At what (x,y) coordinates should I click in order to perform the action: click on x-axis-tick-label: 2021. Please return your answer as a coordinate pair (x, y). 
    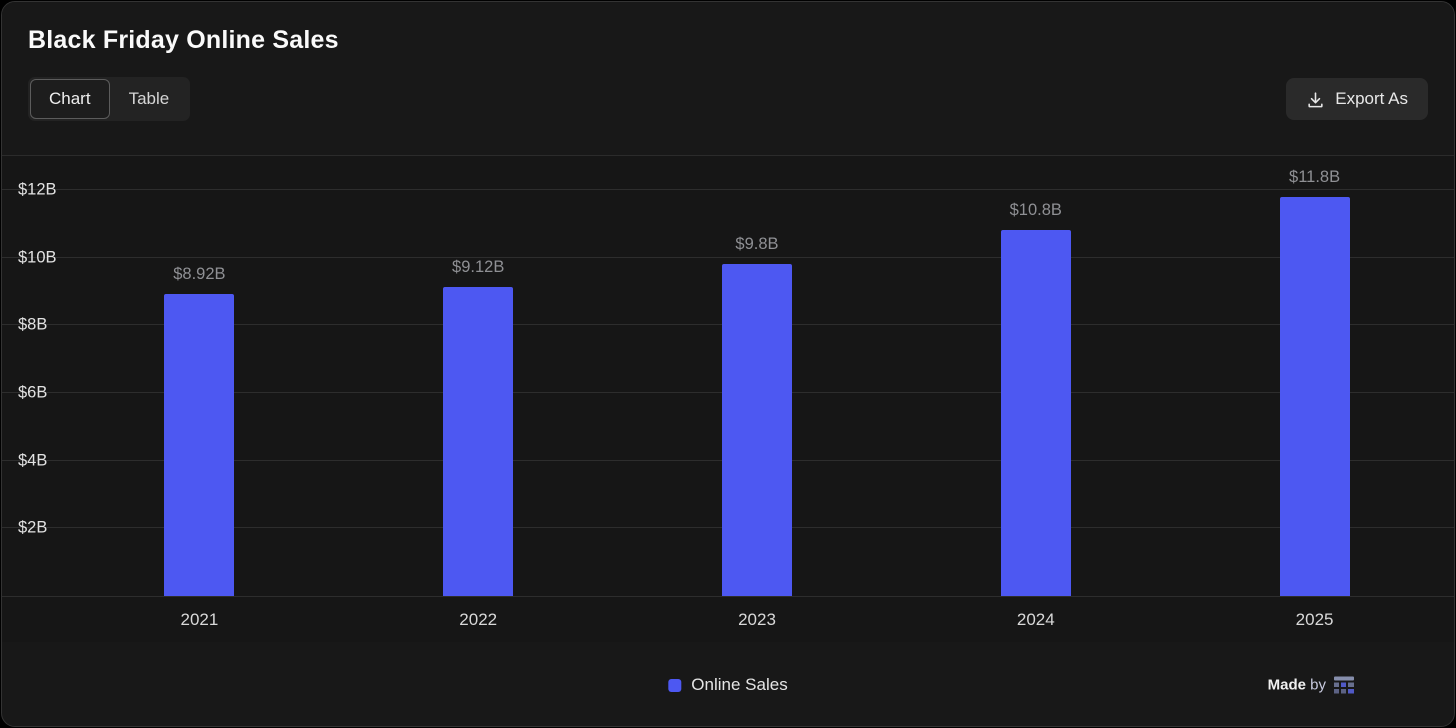
    Looking at the image, I should click on (199, 619).